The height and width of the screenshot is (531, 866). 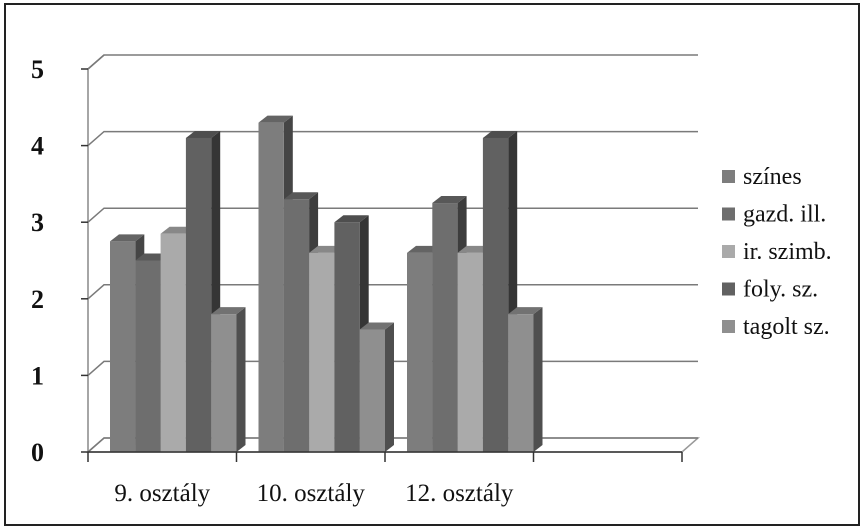 I want to click on x-tick-label: 12. osztály, so click(x=459, y=493).